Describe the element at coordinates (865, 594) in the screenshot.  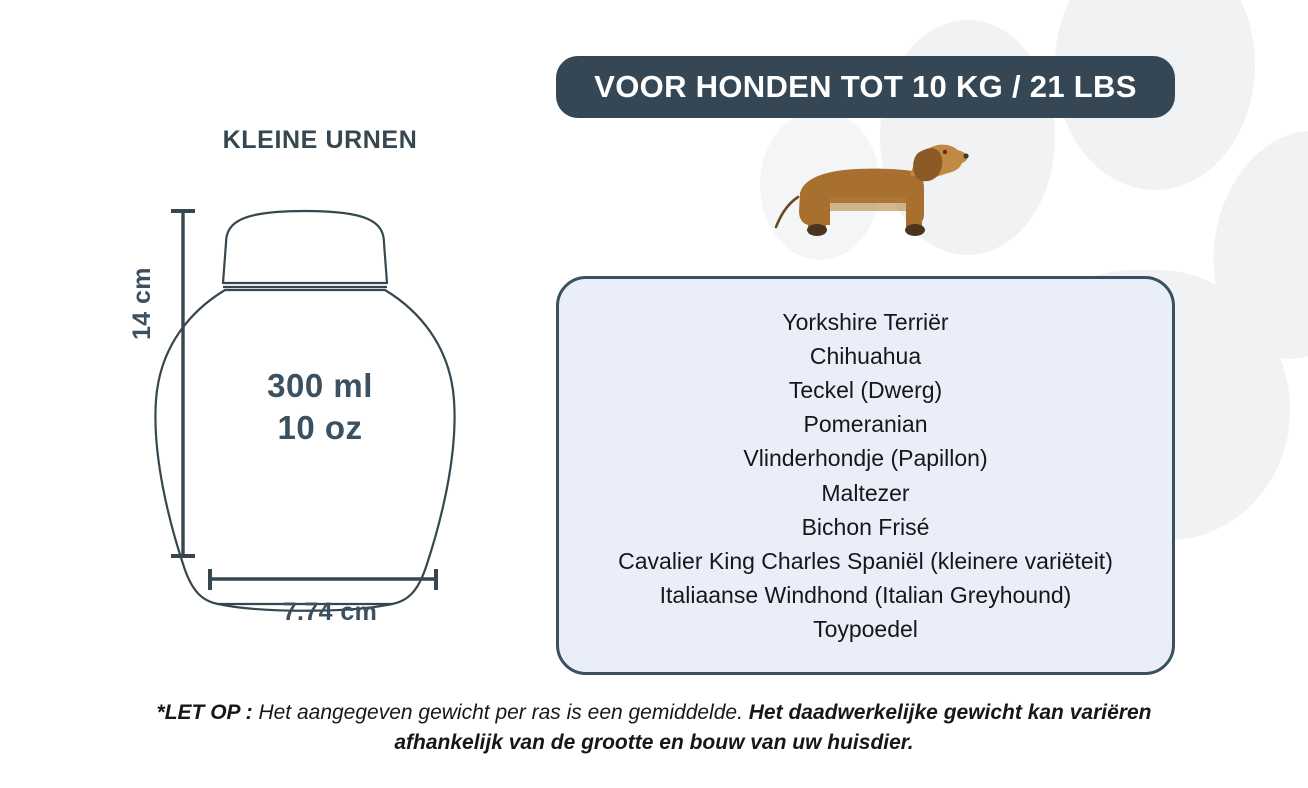
I see `breed-item: Italiaanse Windhond (Italian Greyhound)` at that location.